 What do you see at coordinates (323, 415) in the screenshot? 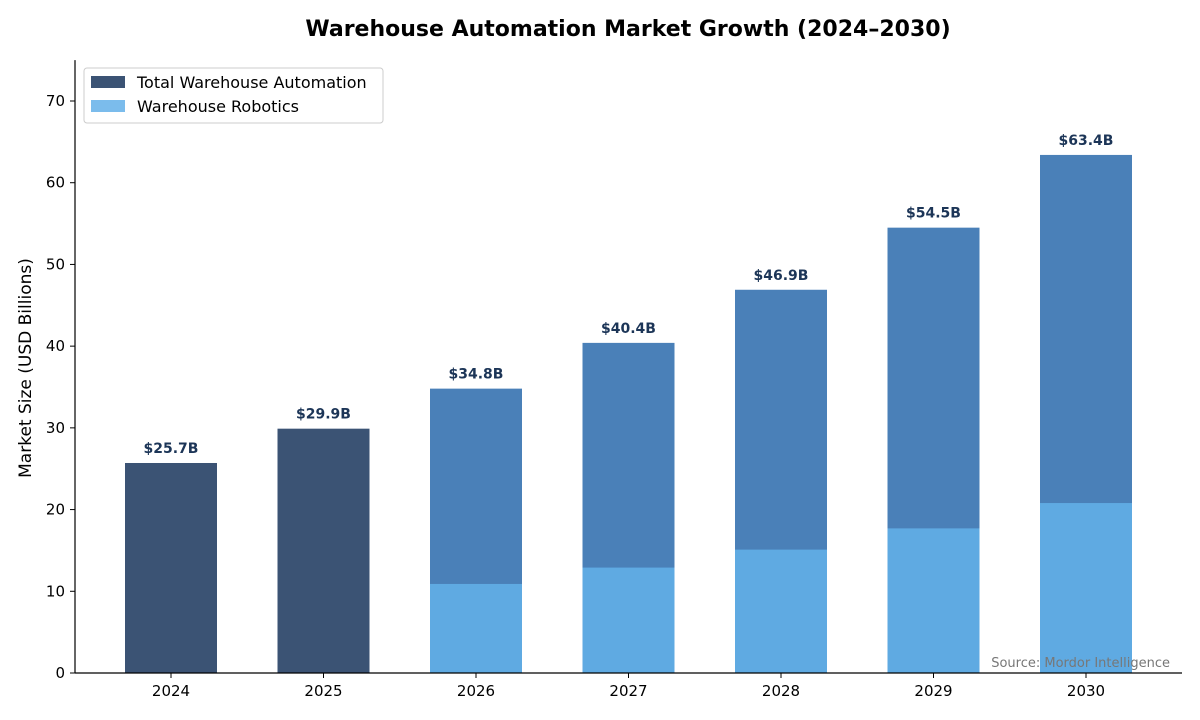
I see `data-label-2025: $29.9B` at bounding box center [323, 415].